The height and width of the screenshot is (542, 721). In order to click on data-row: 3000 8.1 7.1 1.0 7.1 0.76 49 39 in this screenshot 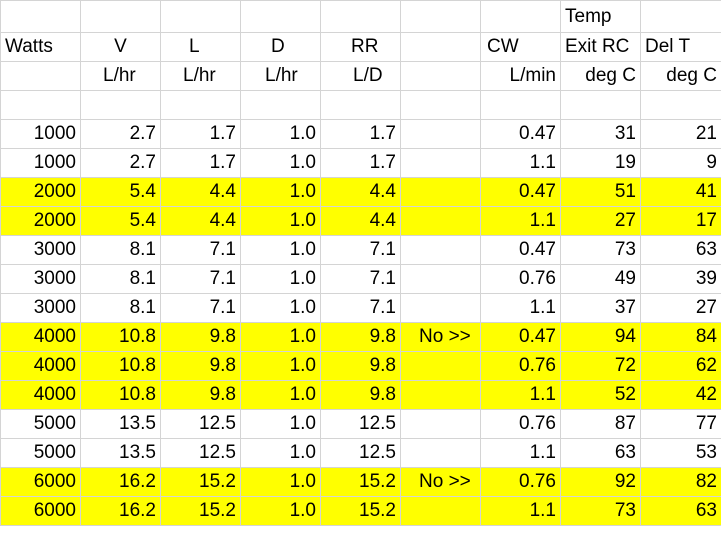, I will do `click(360, 279)`.